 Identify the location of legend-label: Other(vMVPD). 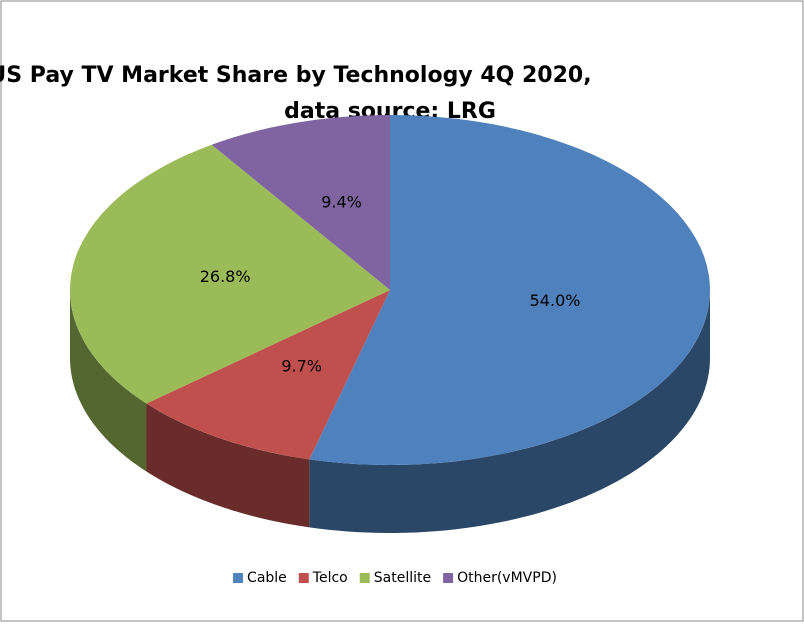
(507, 578).